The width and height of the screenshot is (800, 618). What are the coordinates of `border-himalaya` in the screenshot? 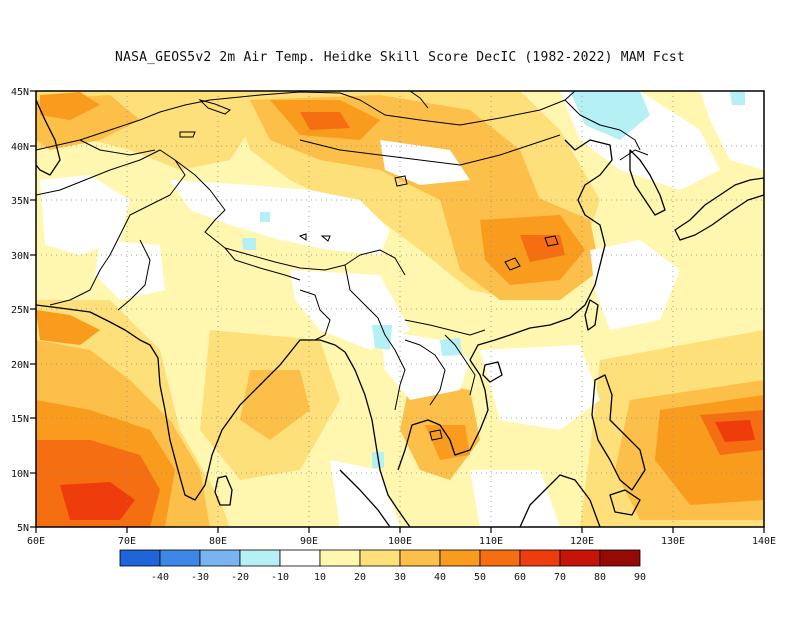 It's located at (290, 217).